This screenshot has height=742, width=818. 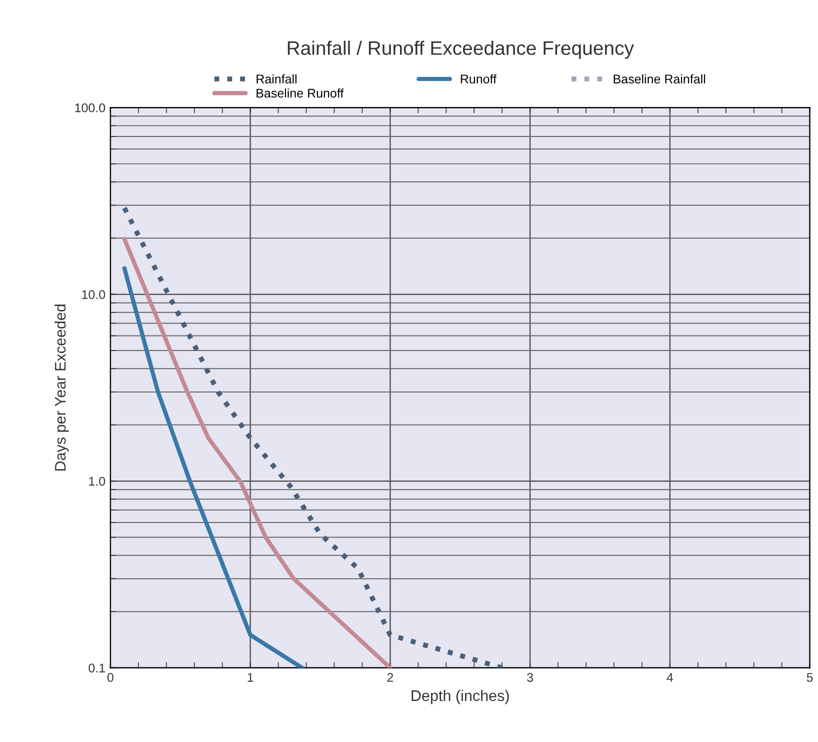 What do you see at coordinates (213, 467) in the screenshot?
I see `line-series` at bounding box center [213, 467].